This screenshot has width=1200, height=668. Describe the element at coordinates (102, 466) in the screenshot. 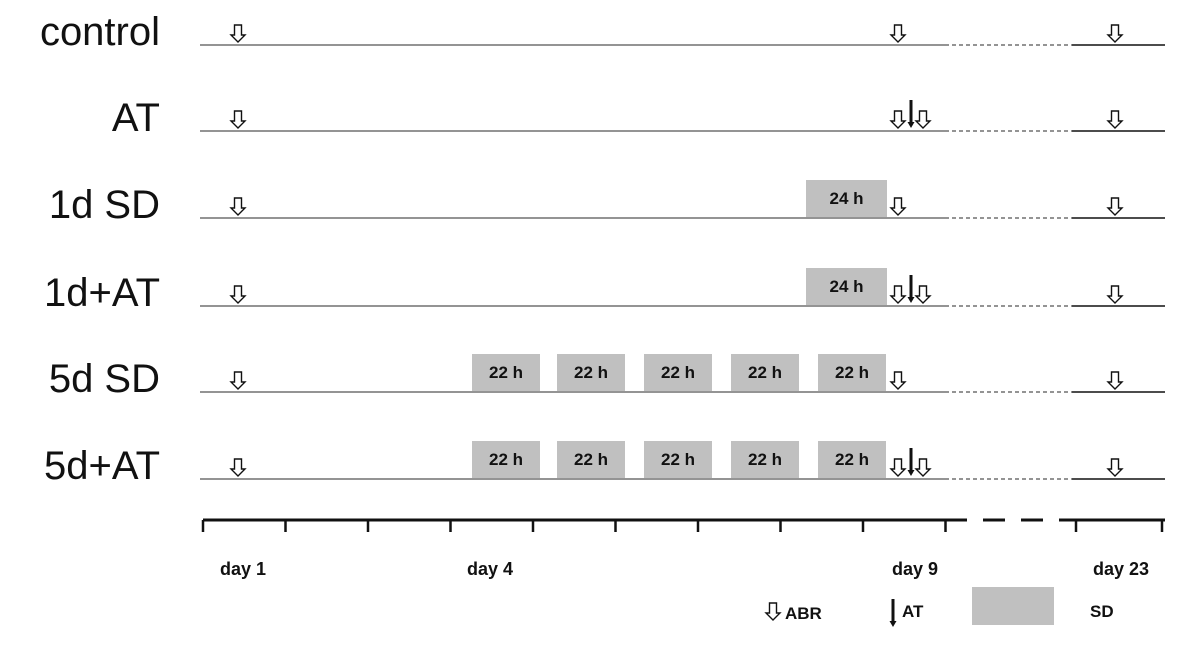

I see `row-label: 5d+AT` at that location.